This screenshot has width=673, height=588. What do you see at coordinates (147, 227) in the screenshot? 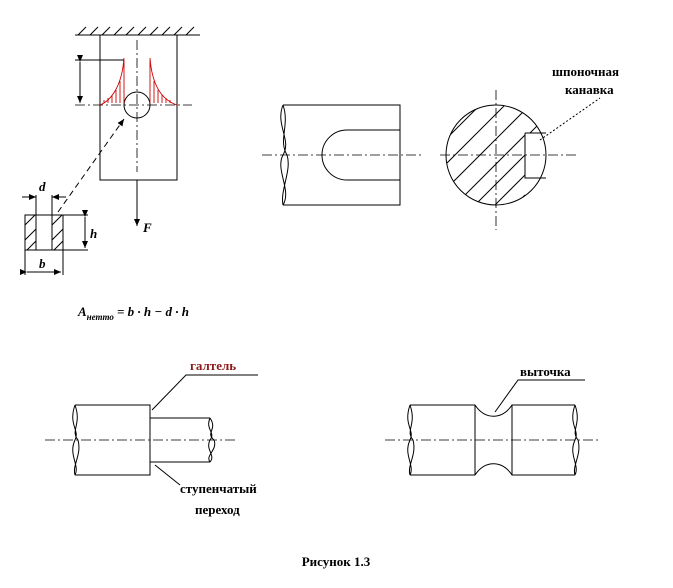
I see `label-force: F` at bounding box center [147, 227].